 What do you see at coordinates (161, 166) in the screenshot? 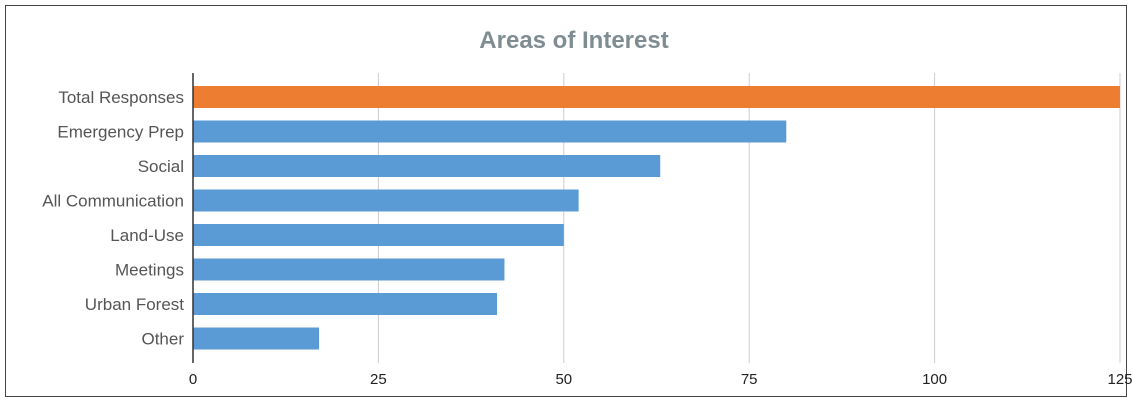
I see `category-label: Social` at bounding box center [161, 166].